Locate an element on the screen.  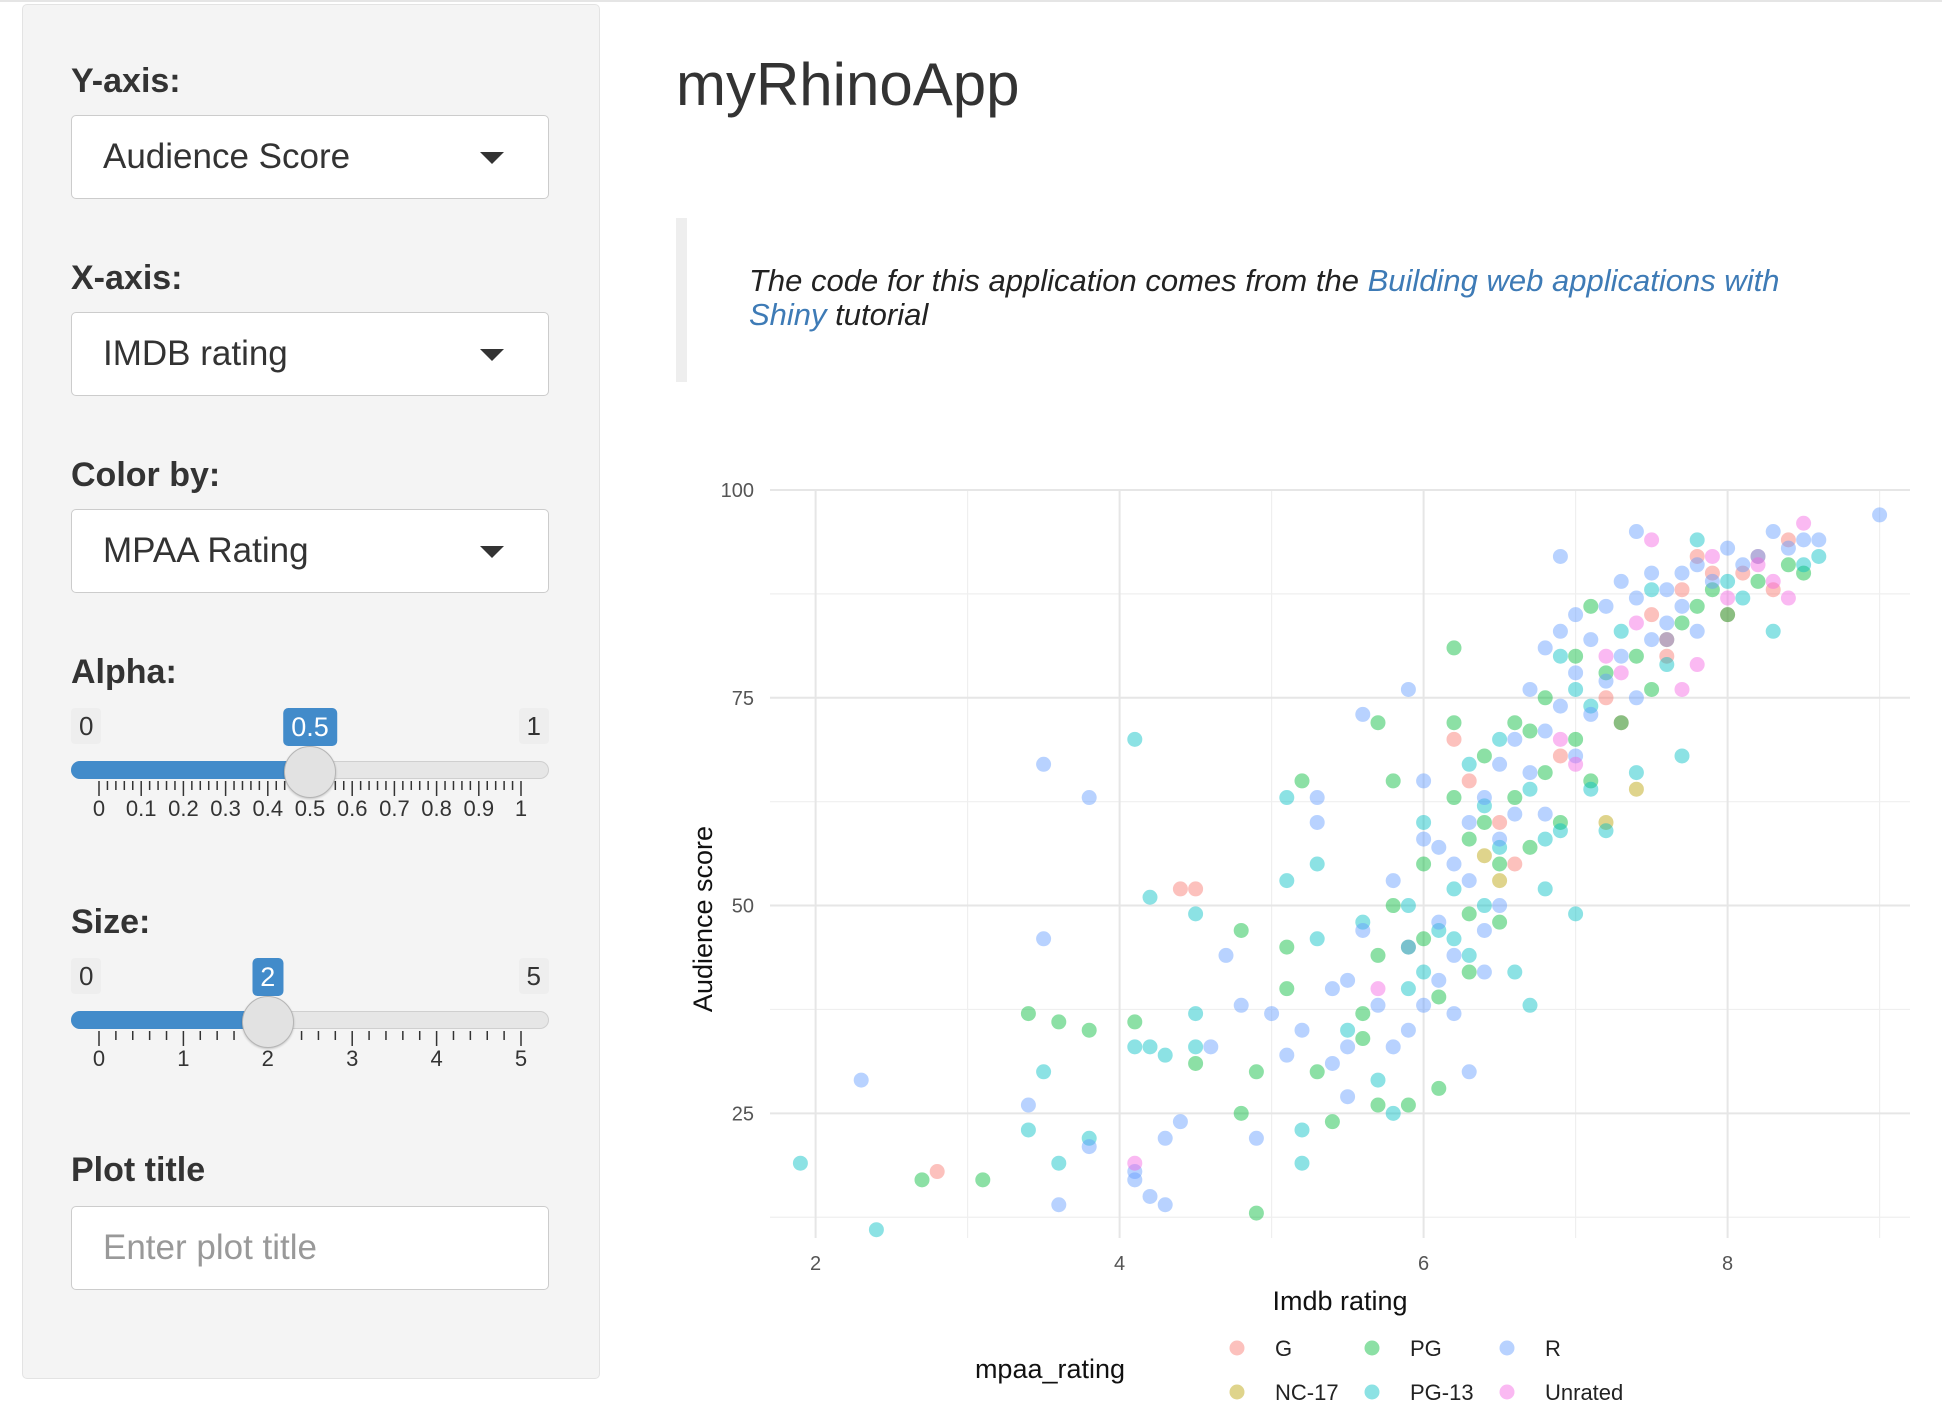
size-tick-label: 5 is located at coordinates (521, 1058).